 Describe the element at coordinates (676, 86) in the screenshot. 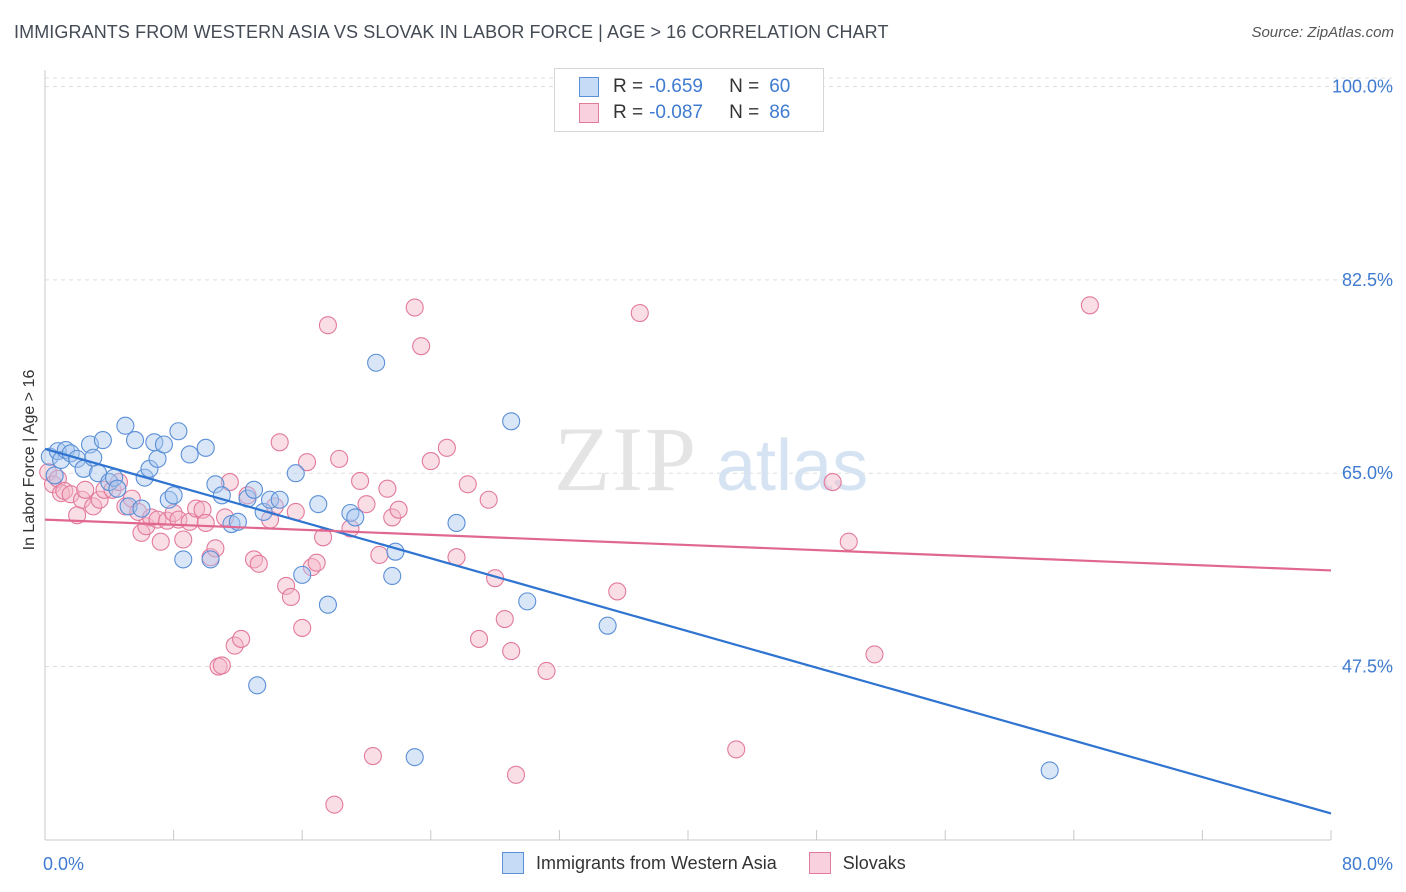

I see `legend-r-value: -0.659` at that location.